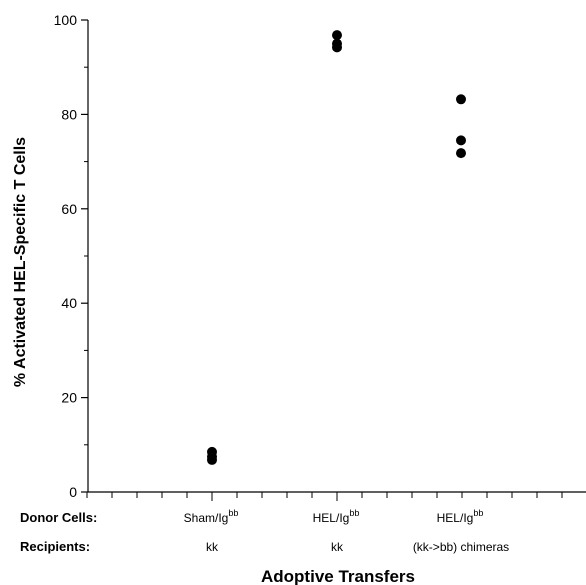 This screenshot has width=586, height=585. What do you see at coordinates (211, 516) in the screenshot?
I see `donor-label: Sham/Igbb` at bounding box center [211, 516].